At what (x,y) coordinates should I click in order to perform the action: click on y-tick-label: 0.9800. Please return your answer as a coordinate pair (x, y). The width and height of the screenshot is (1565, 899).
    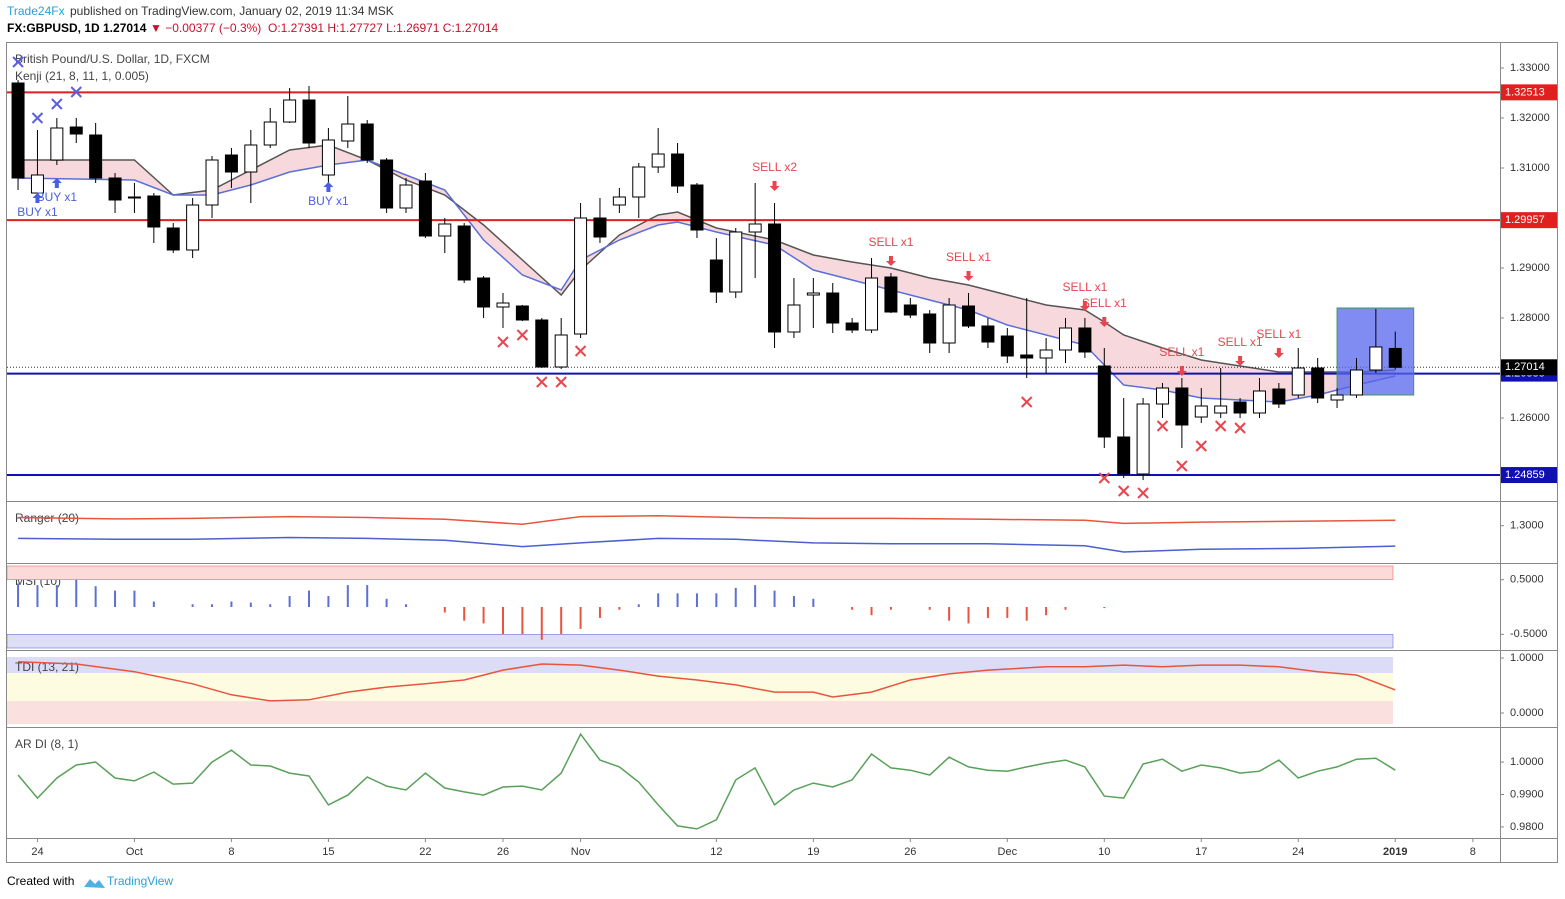
    Looking at the image, I should click on (1527, 827).